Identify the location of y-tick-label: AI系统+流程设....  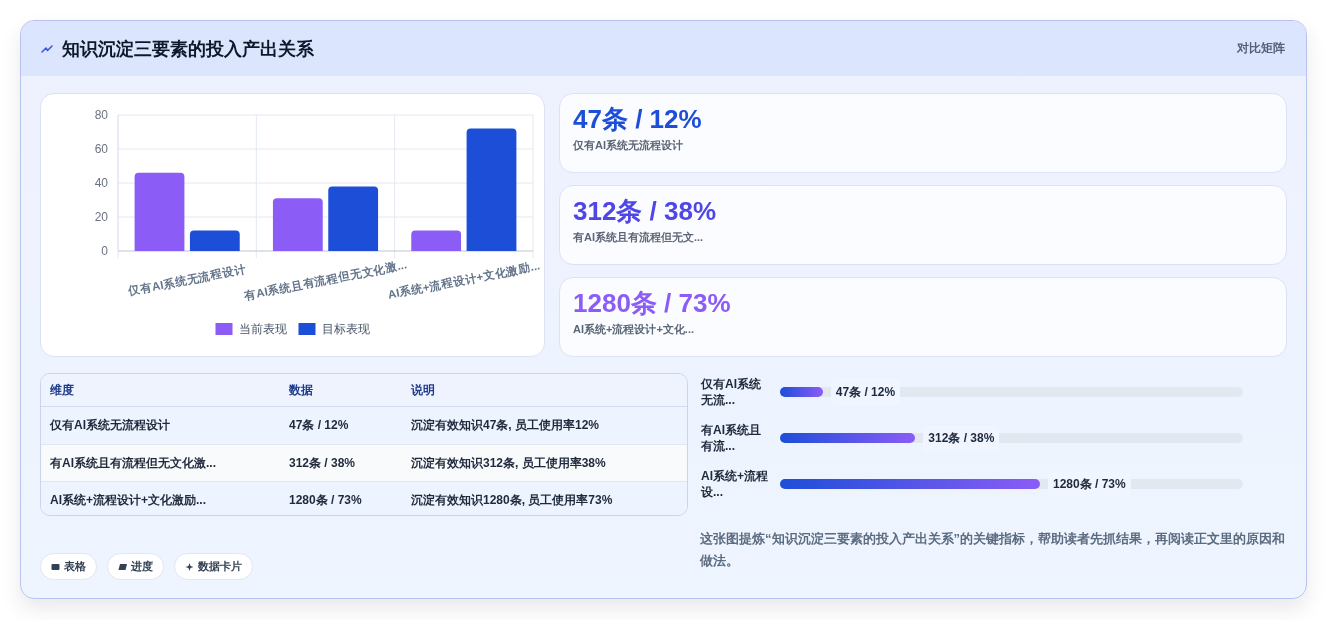
(735, 484).